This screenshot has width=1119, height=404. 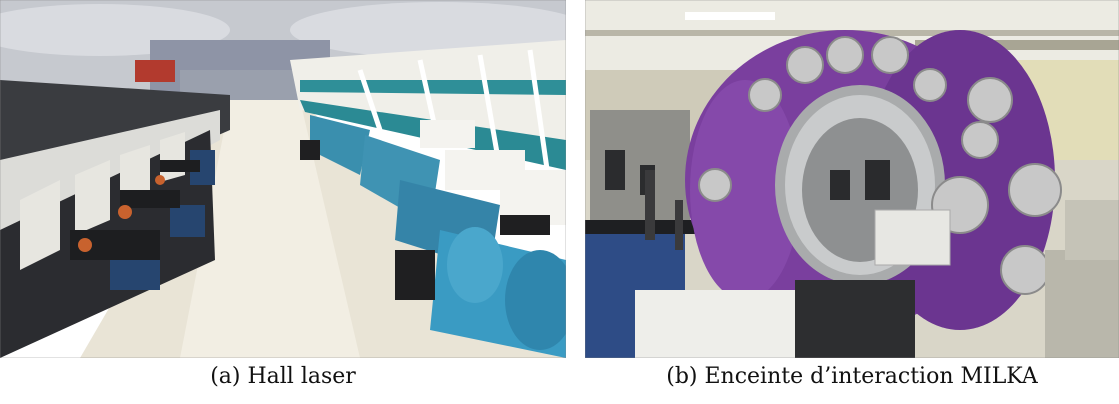 What do you see at coordinates (283, 376) in the screenshot?
I see `caption-a: (a) Hall laser` at bounding box center [283, 376].